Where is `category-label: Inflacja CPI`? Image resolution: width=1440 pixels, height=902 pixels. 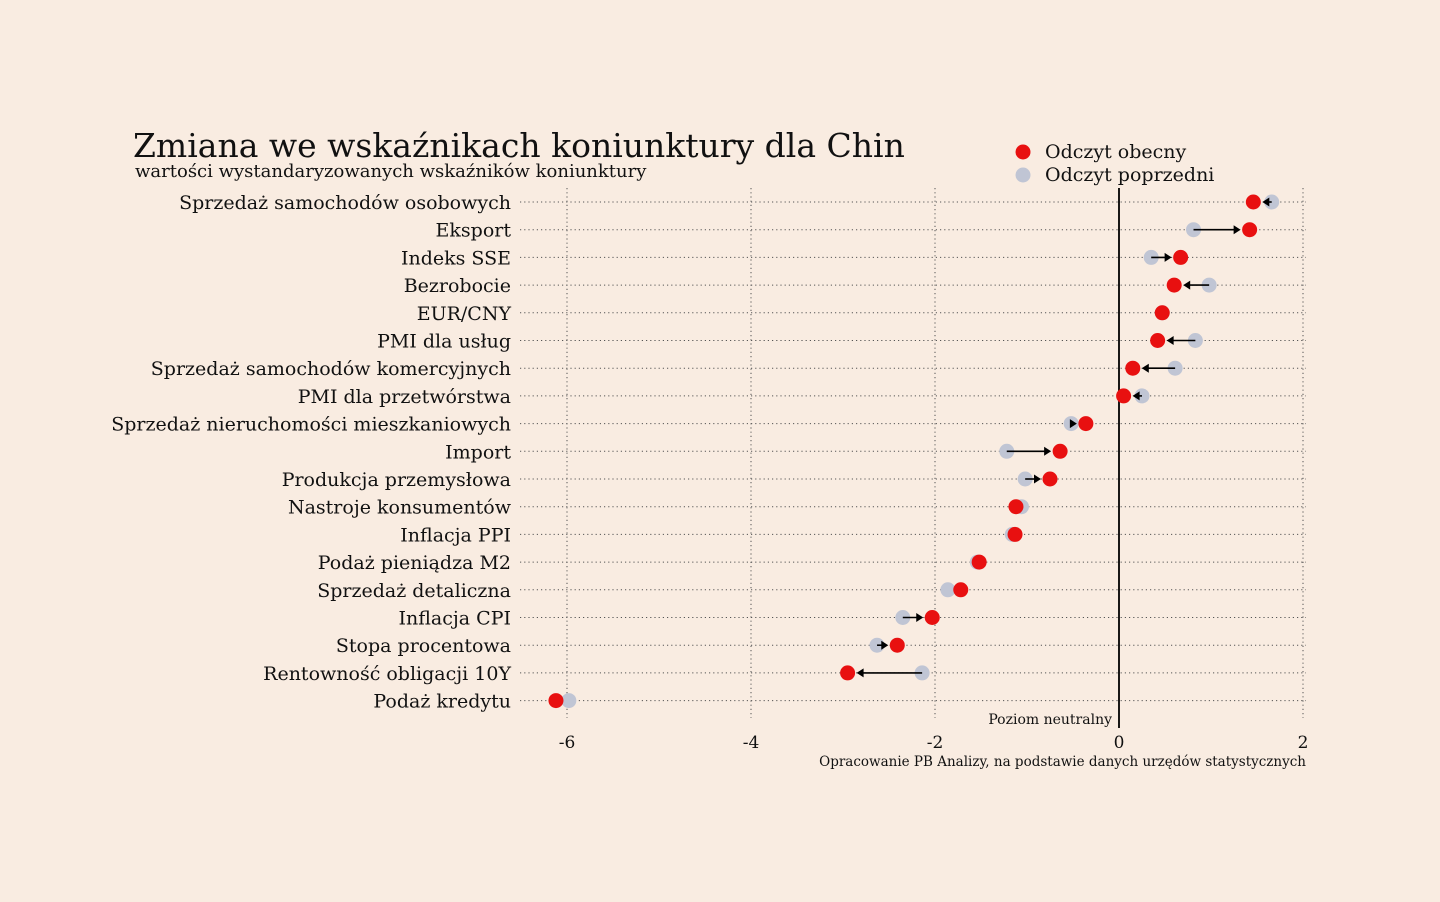 category-label: Inflacja CPI is located at coordinates (455, 619).